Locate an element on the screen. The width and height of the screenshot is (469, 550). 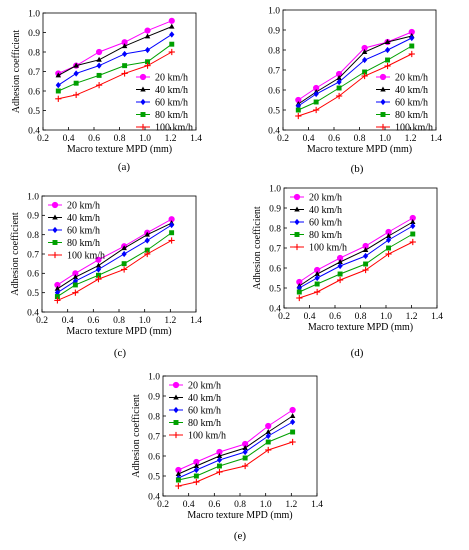
panel-caption: (b) is located at coordinates (357, 169).